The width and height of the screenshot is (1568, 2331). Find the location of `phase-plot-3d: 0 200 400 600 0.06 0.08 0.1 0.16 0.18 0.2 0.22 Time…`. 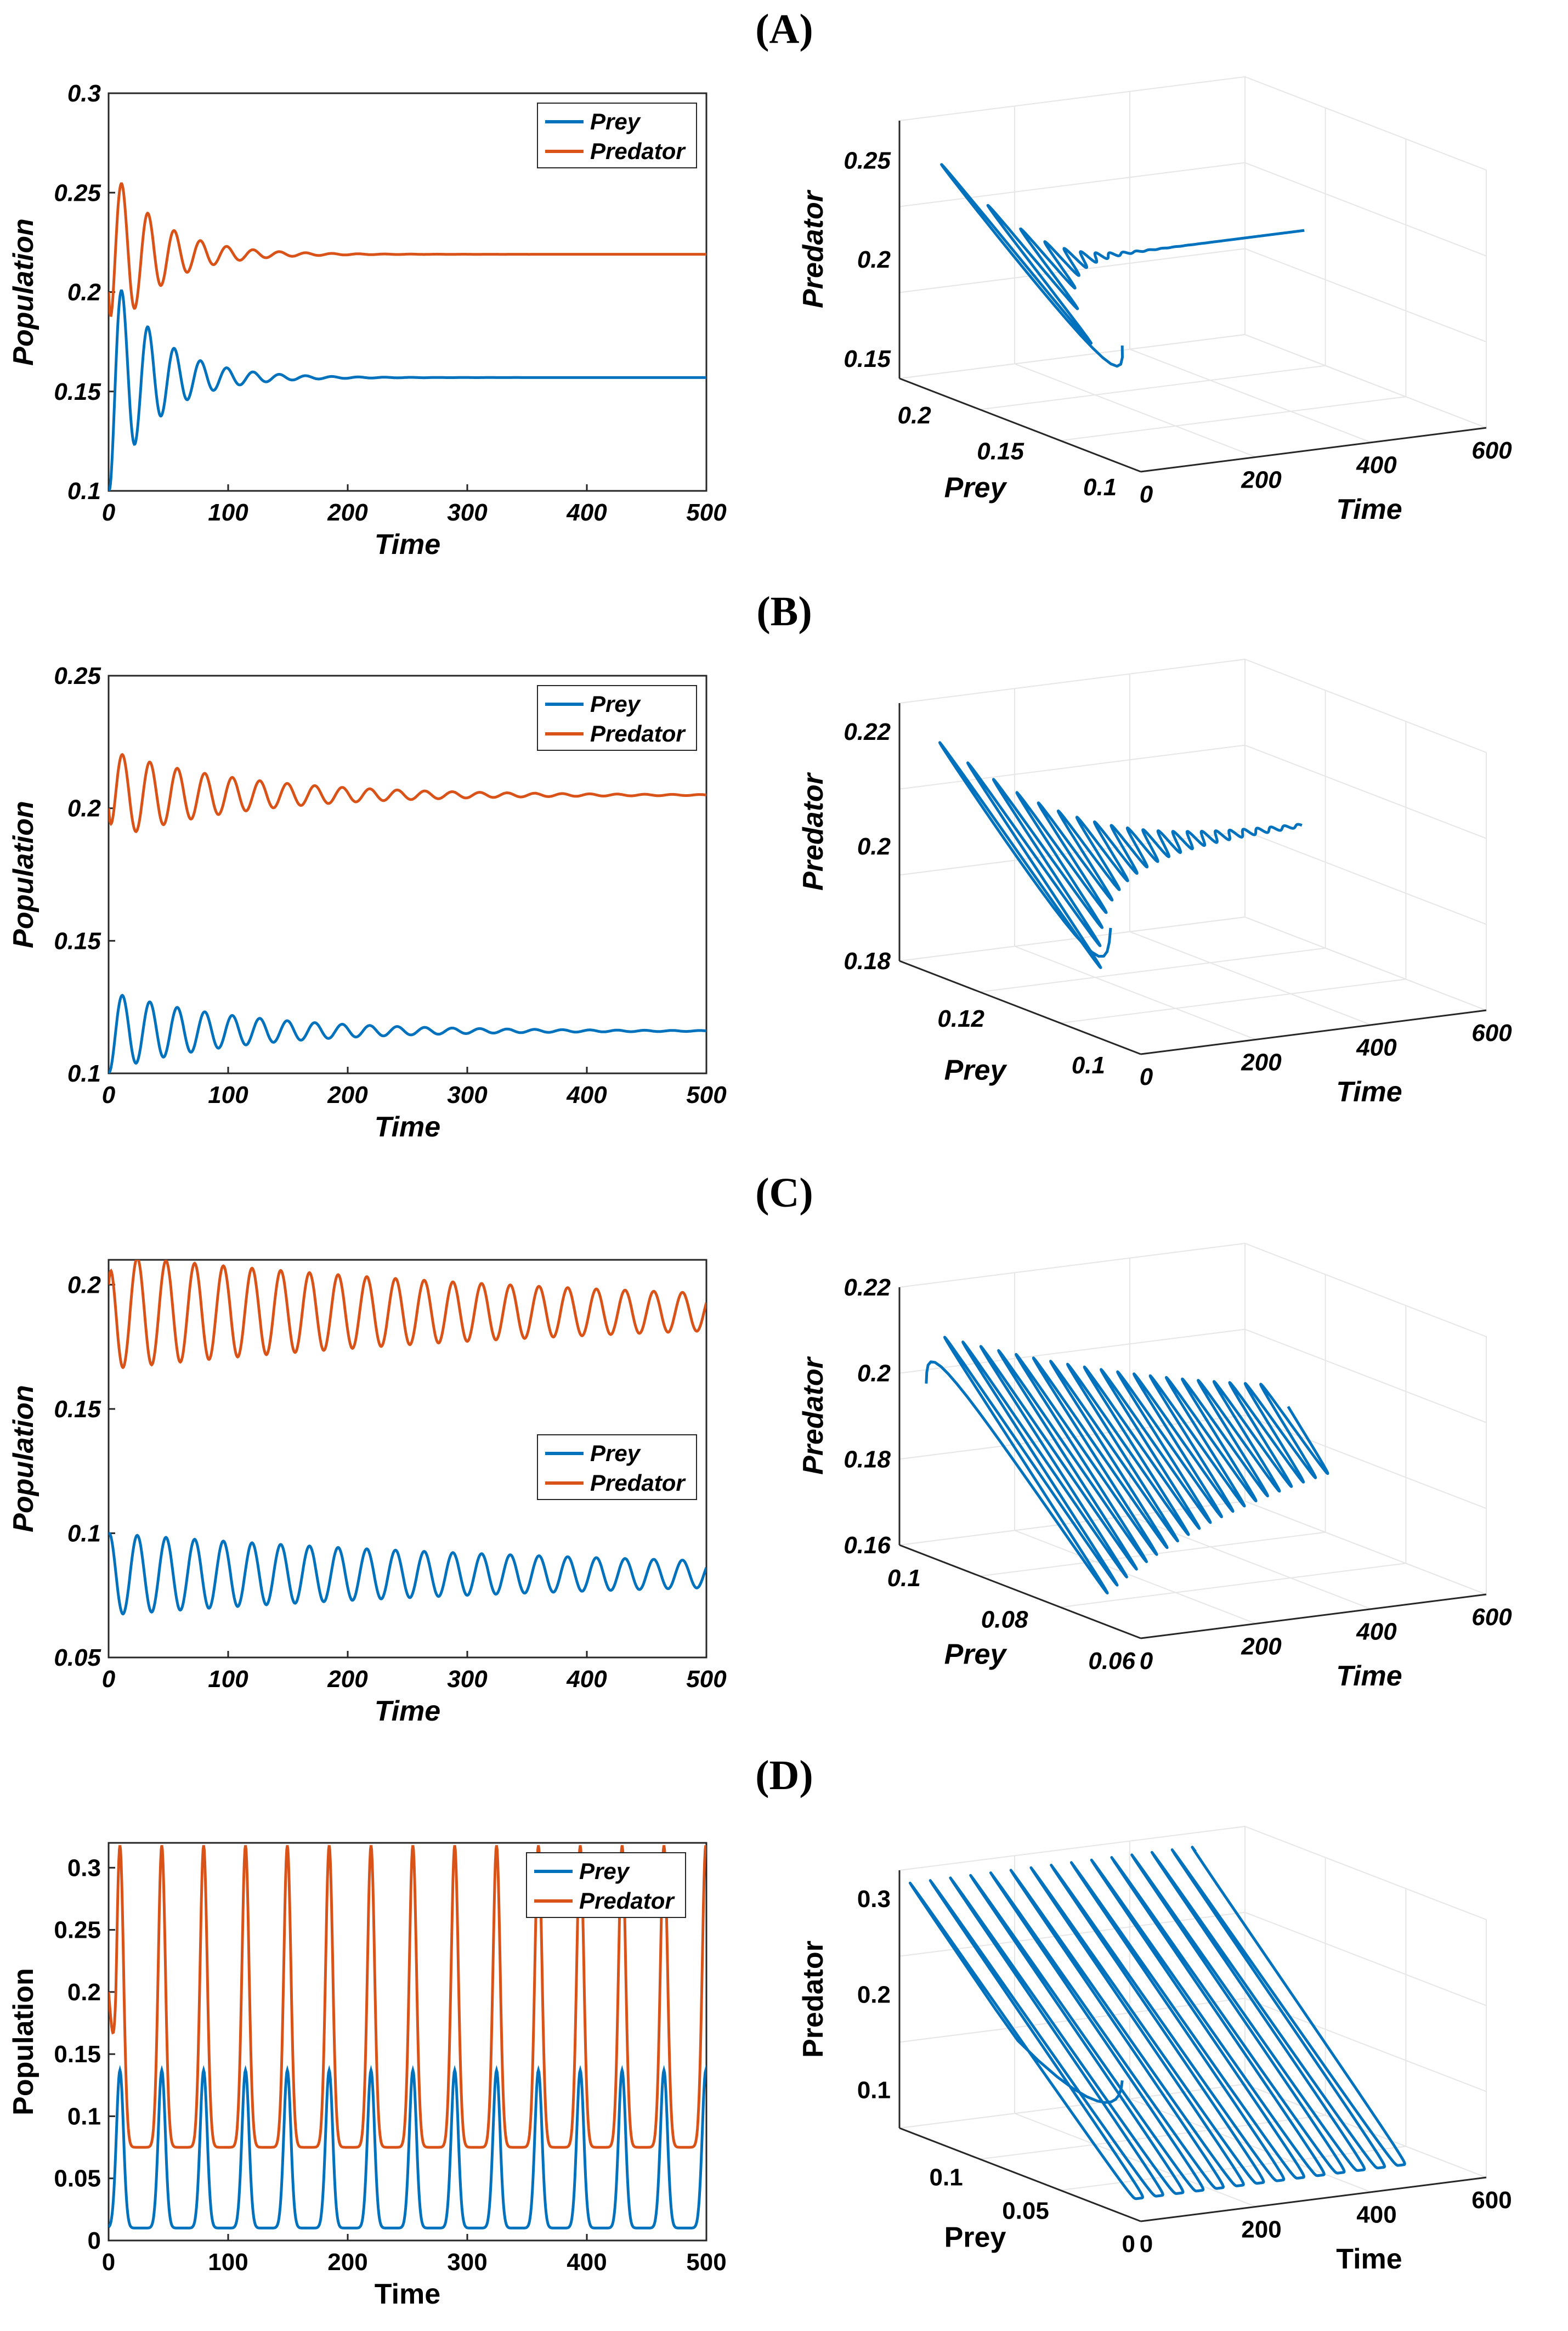

phase-plot-3d: 0 200 400 600 0.06 0.08 0.1 0.16 0.18 0.2 0.22 Time… is located at coordinates (1154, 1467).